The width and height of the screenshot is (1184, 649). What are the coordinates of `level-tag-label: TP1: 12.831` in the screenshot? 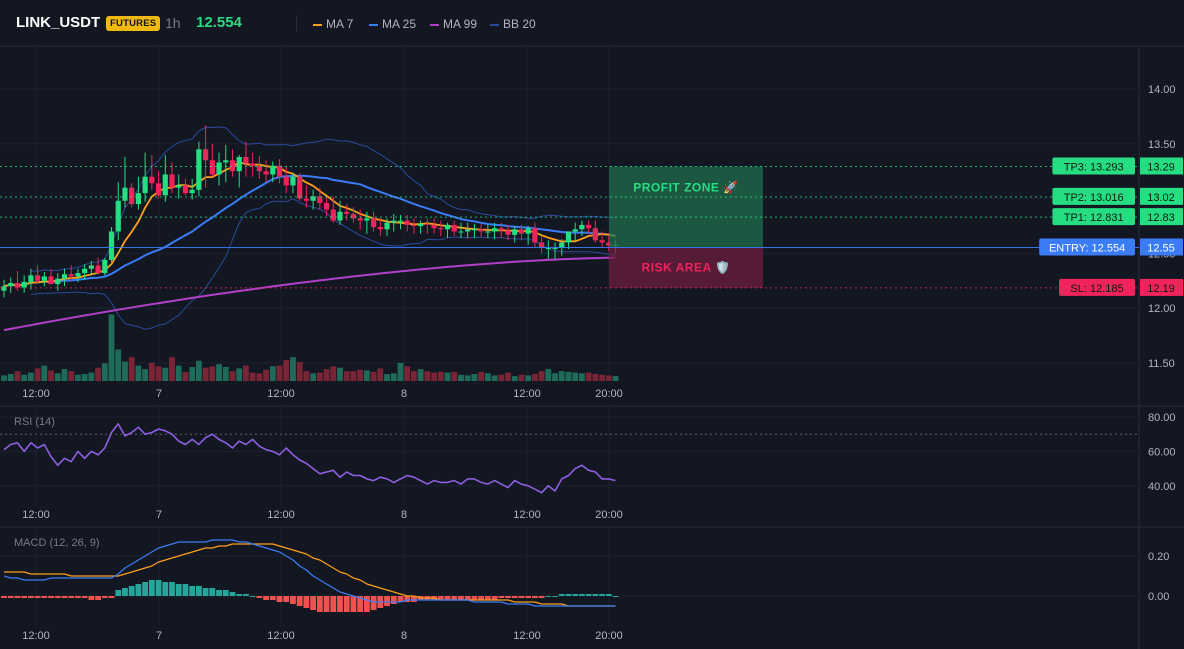 It's located at (1094, 218).